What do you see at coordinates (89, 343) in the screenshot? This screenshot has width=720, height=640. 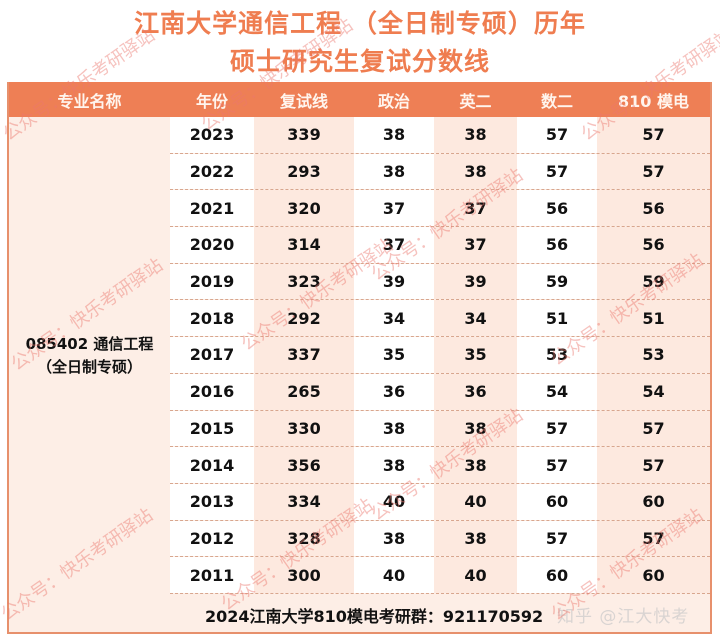 I see `major-code-name: 085402 通信工程` at bounding box center [89, 343].